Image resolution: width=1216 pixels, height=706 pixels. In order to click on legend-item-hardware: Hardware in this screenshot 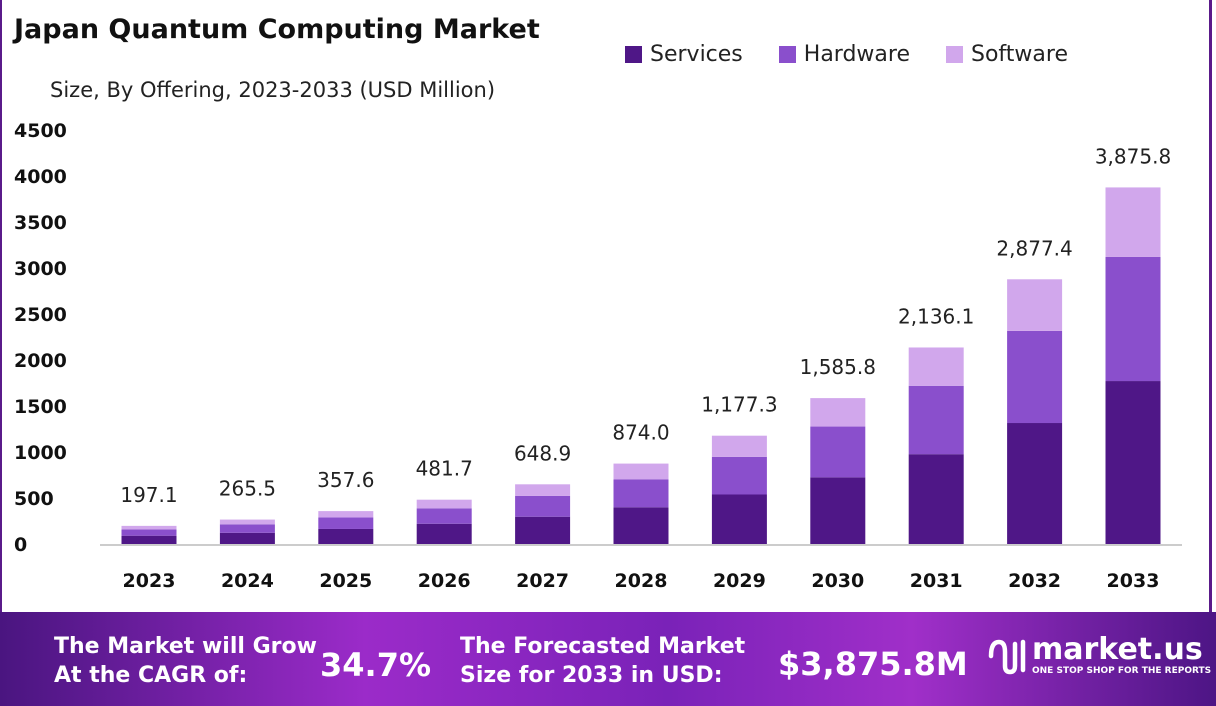, I will do `click(844, 54)`.